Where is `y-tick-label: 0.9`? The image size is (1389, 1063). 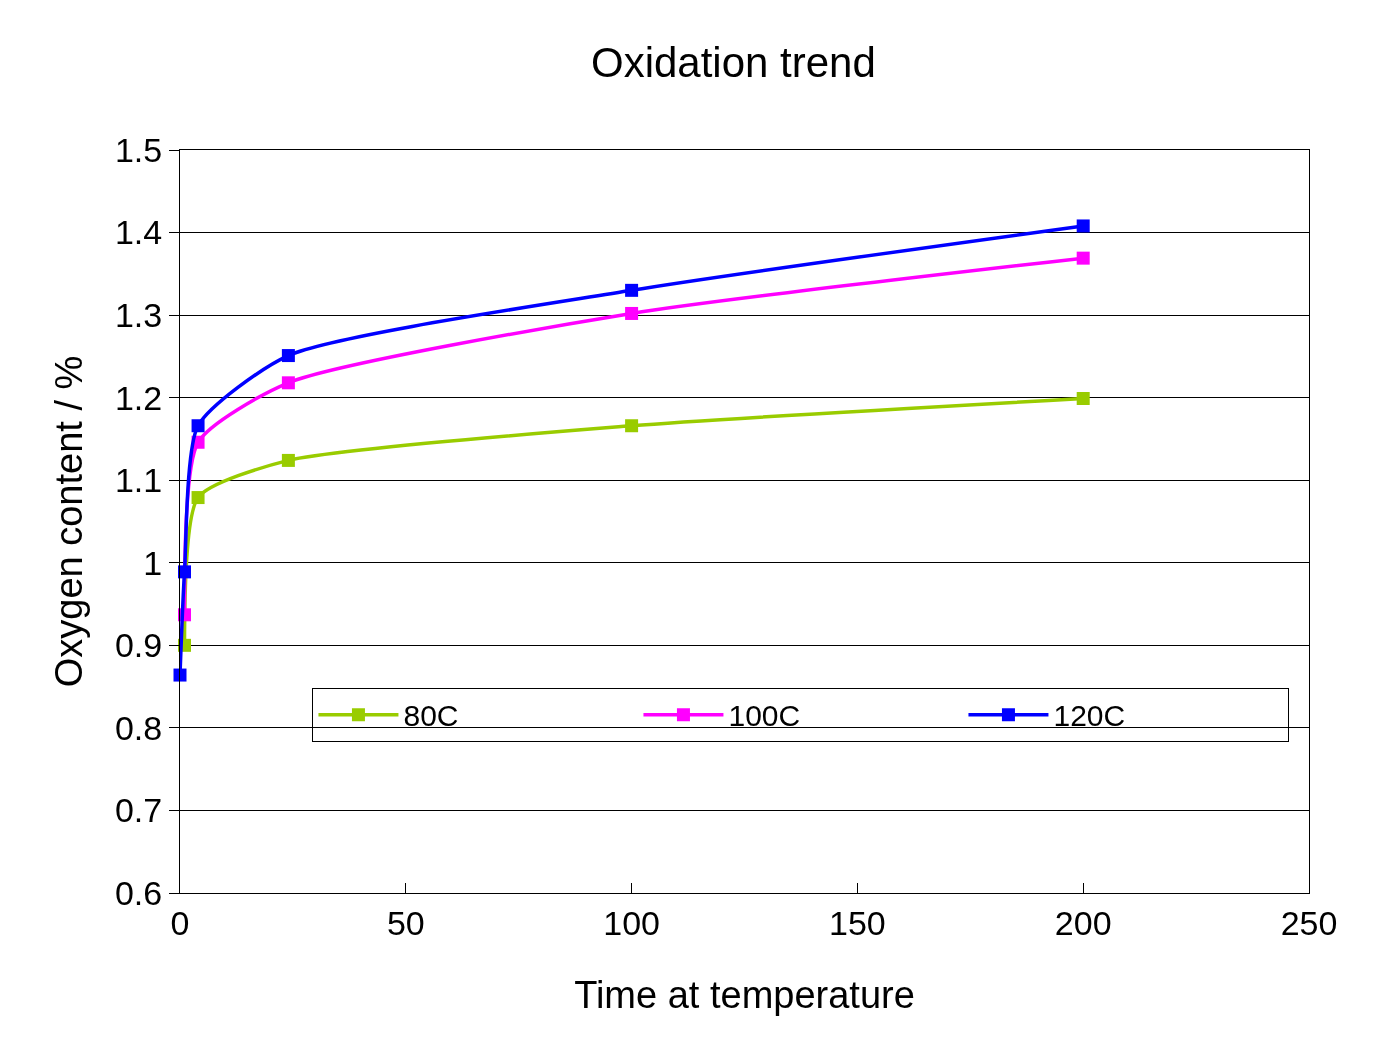 y-tick-label: 0.9 is located at coordinates (138, 645).